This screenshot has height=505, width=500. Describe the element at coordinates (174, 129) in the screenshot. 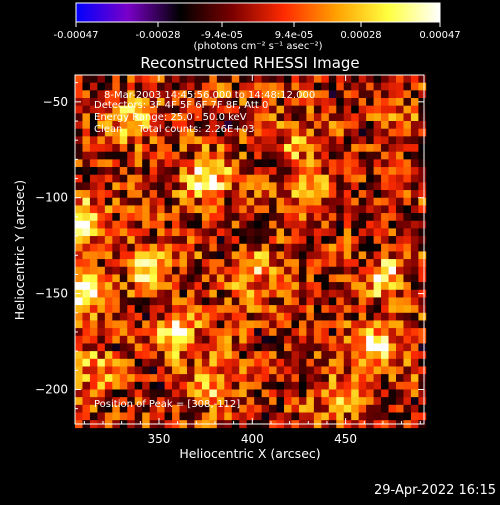

I see `clean-counts-annotation: Clean Total counts: 2.26E+03` at that location.